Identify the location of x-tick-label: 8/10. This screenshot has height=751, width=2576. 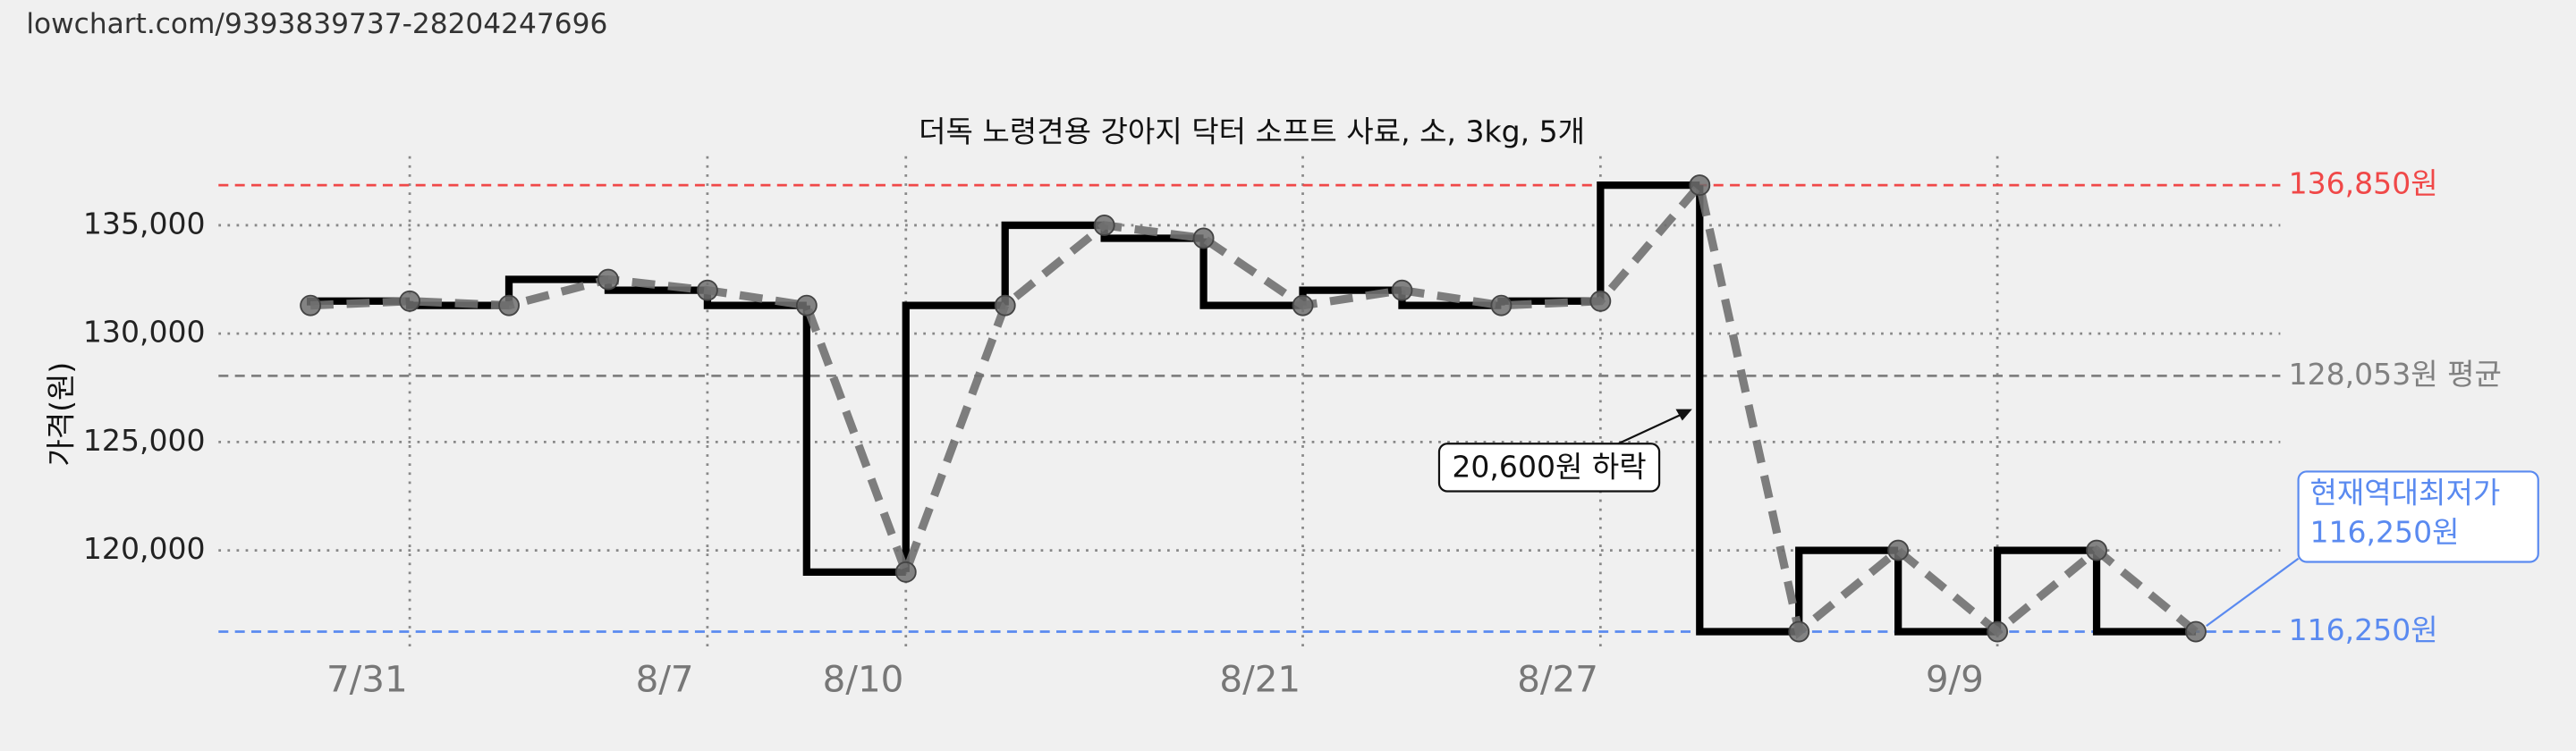
(863, 679).